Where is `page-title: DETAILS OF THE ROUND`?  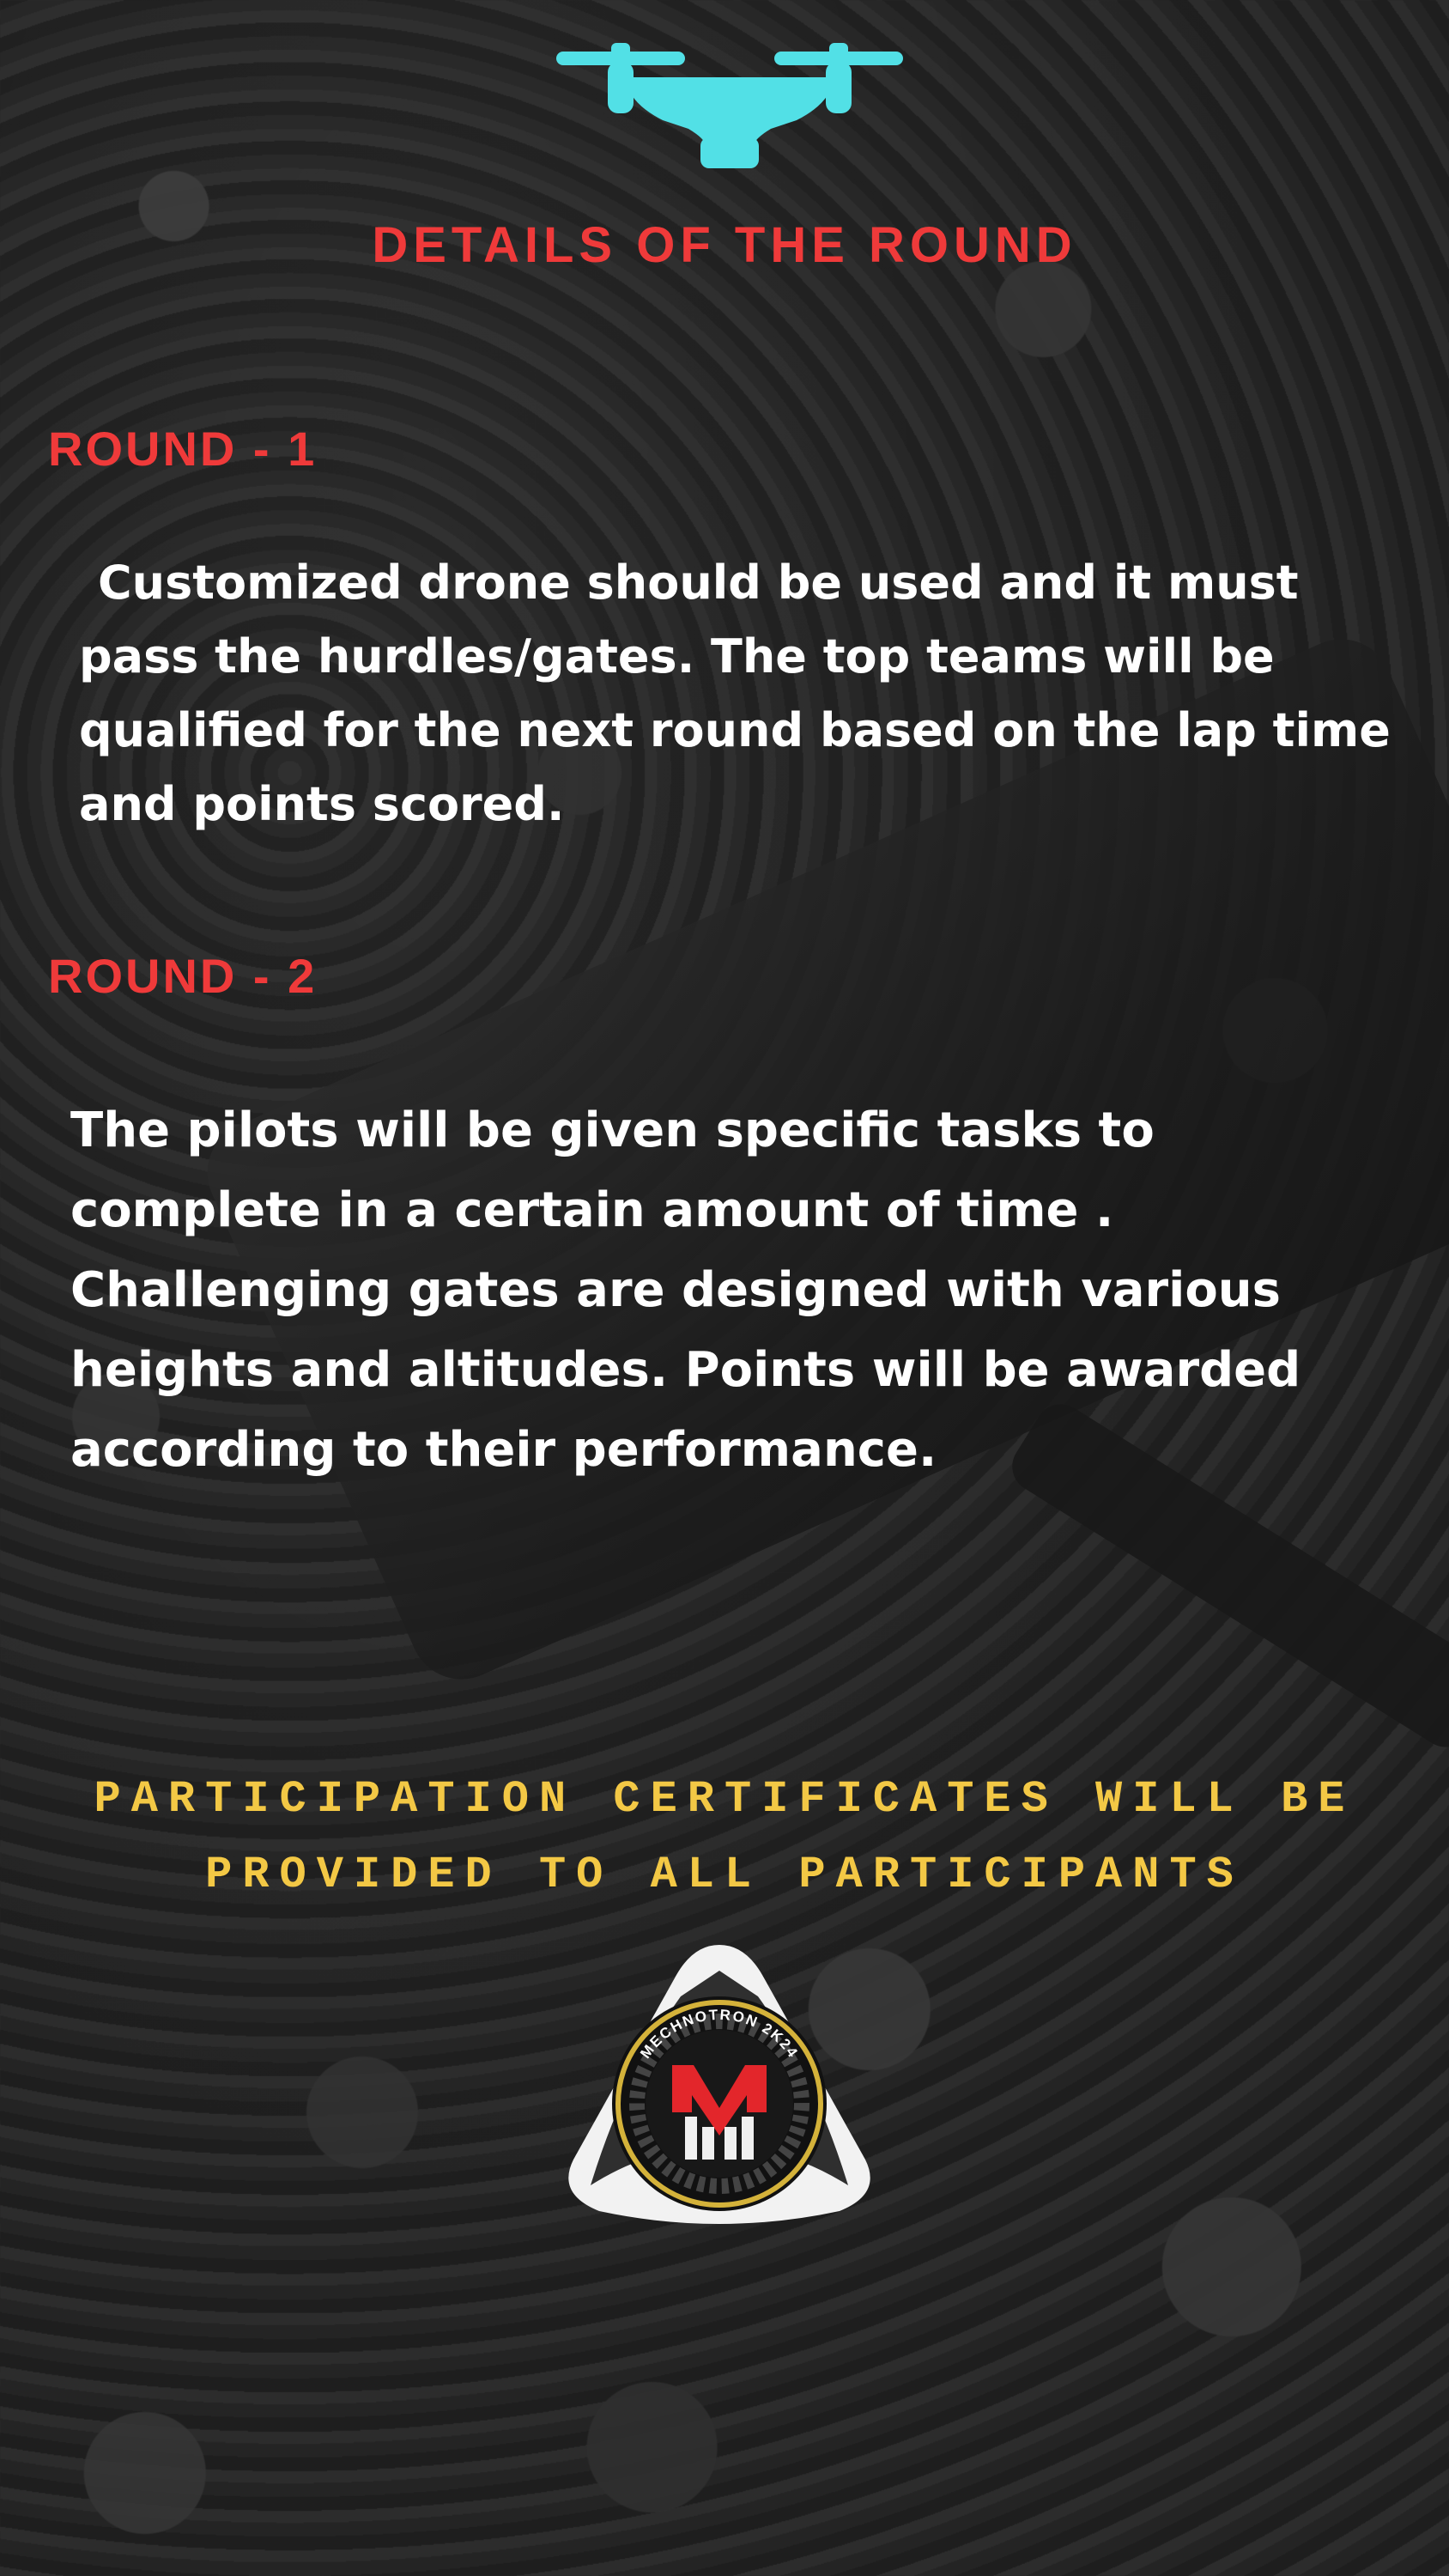
page-title: DETAILS OF THE ROUND is located at coordinates (724, 245).